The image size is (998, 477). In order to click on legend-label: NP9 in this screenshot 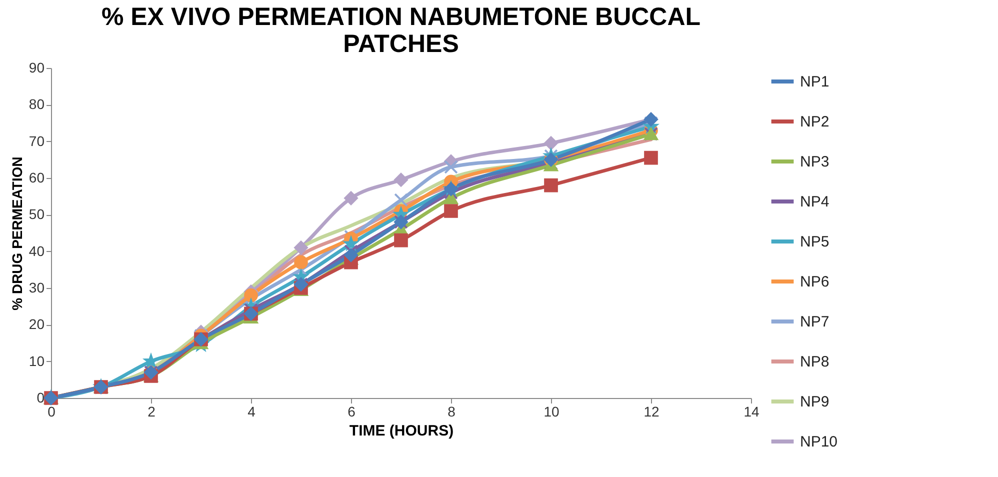, I will do `click(815, 402)`.